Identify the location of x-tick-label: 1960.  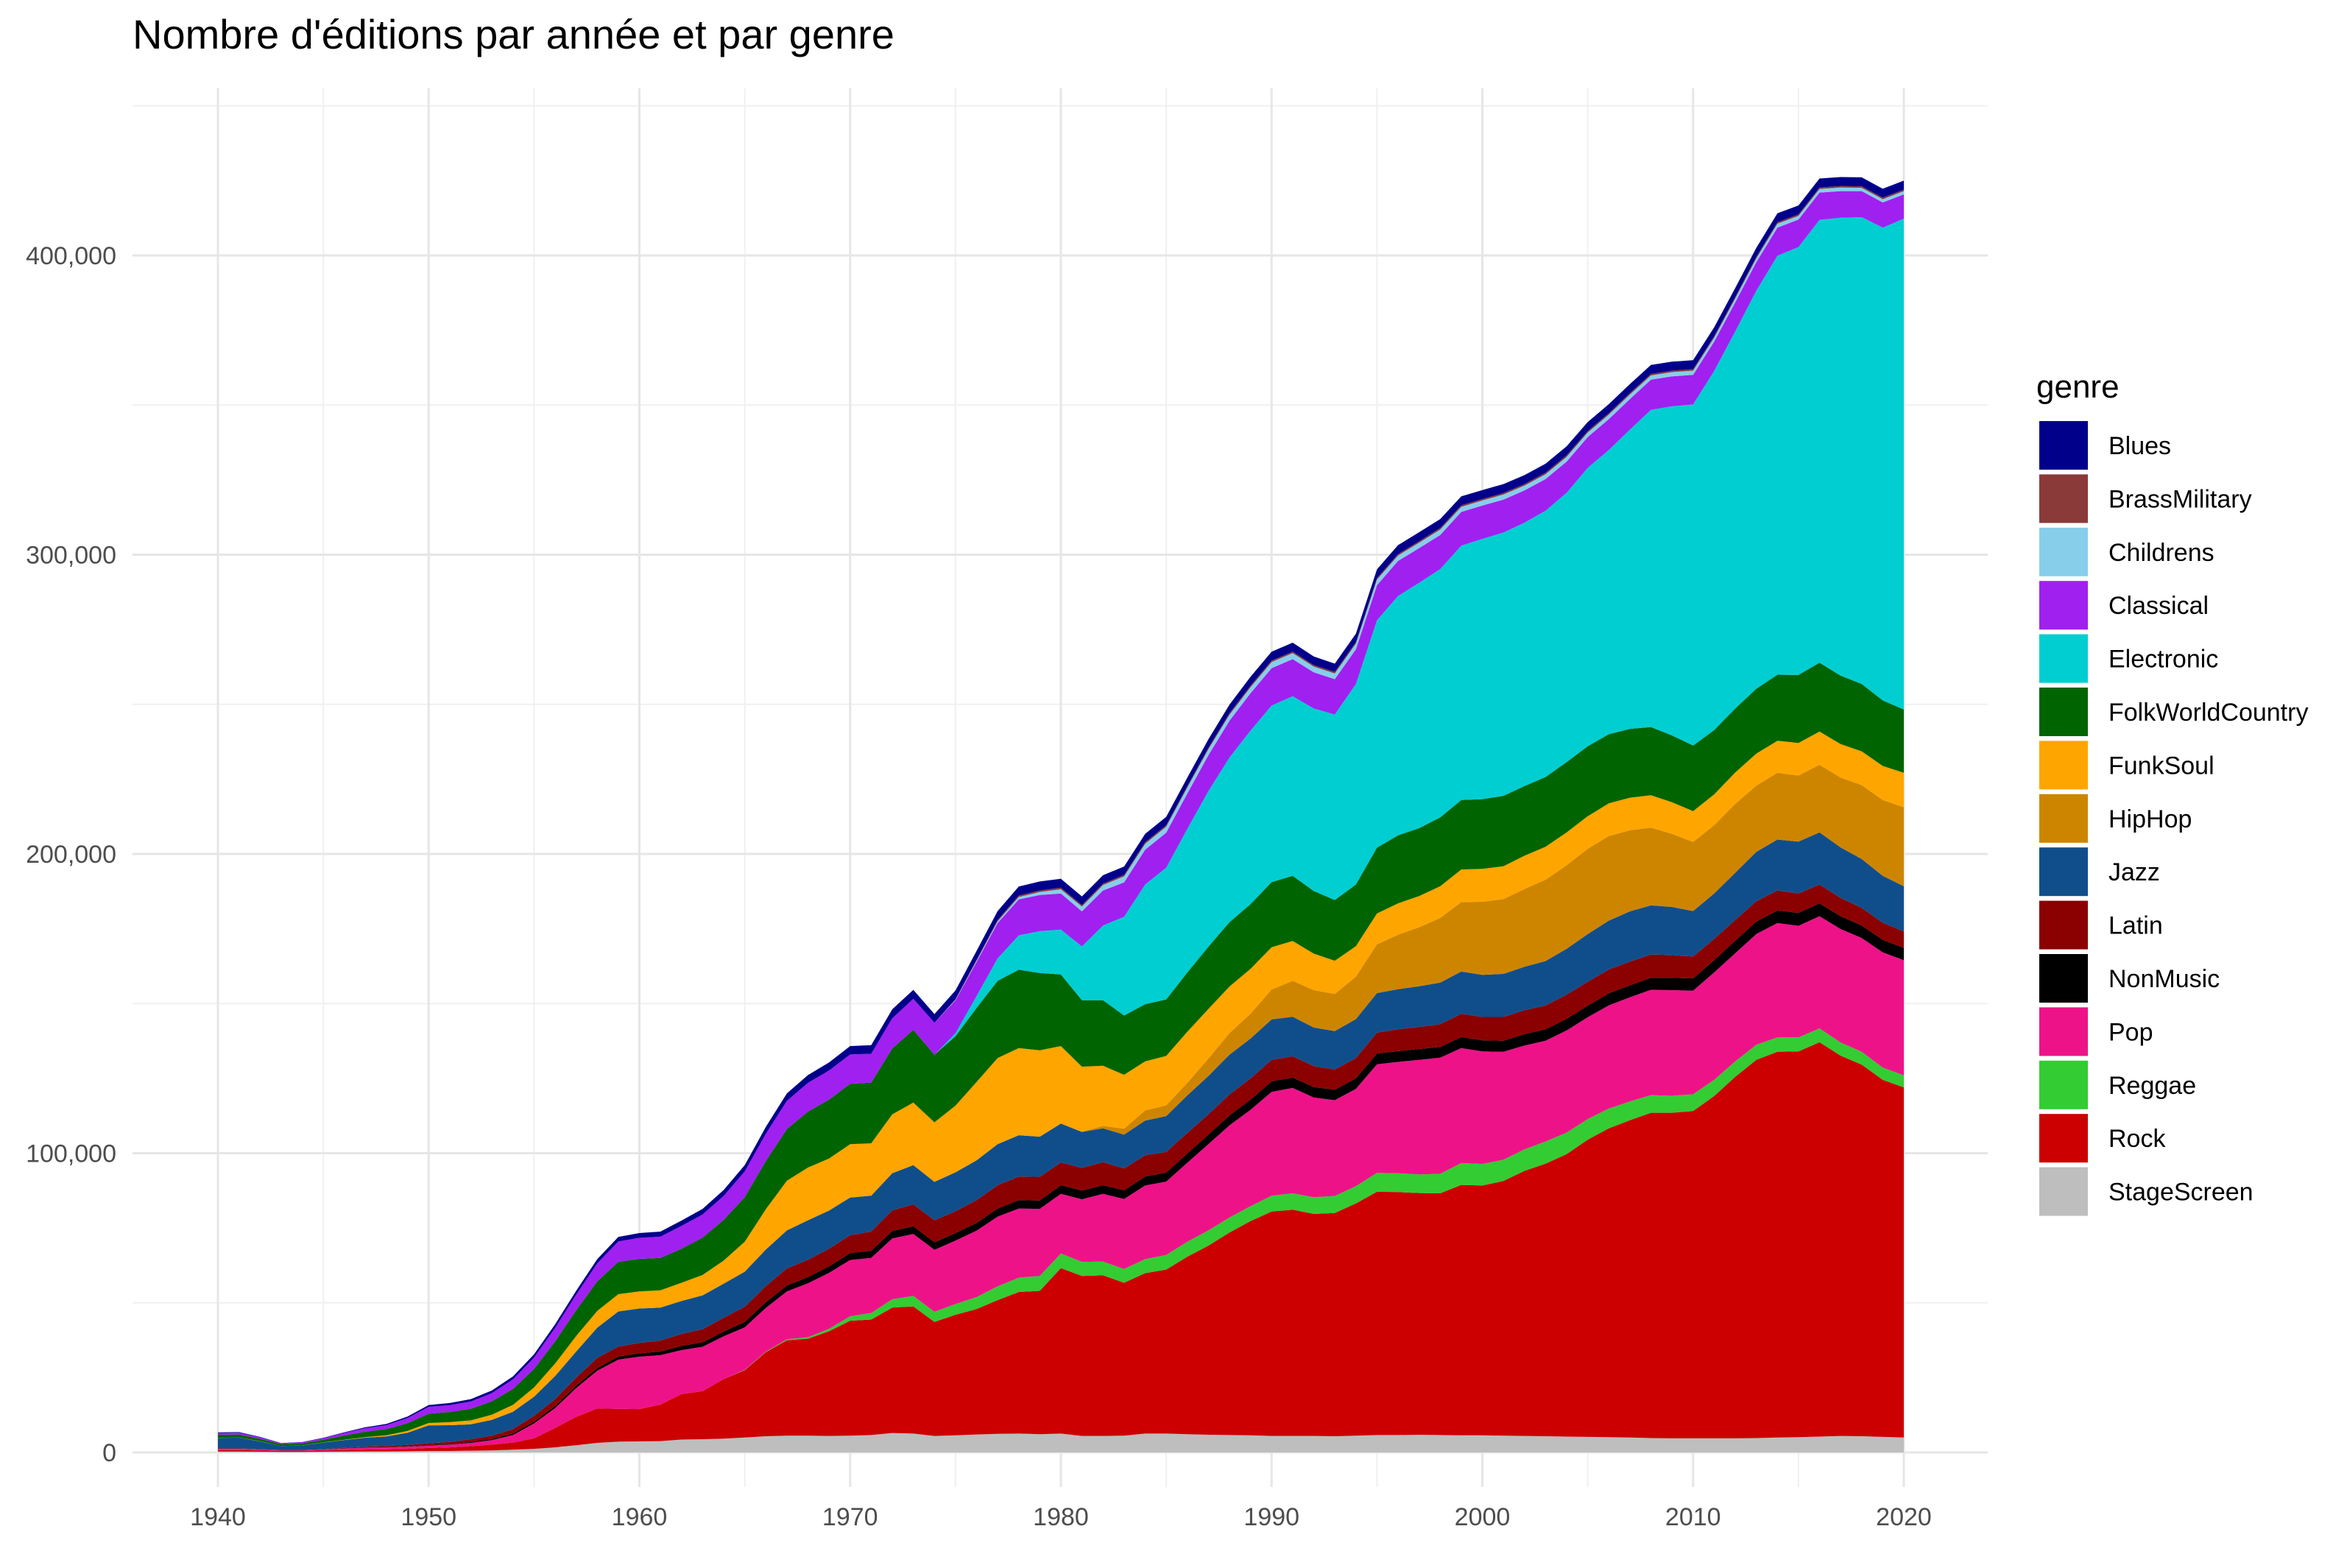
(640, 1517).